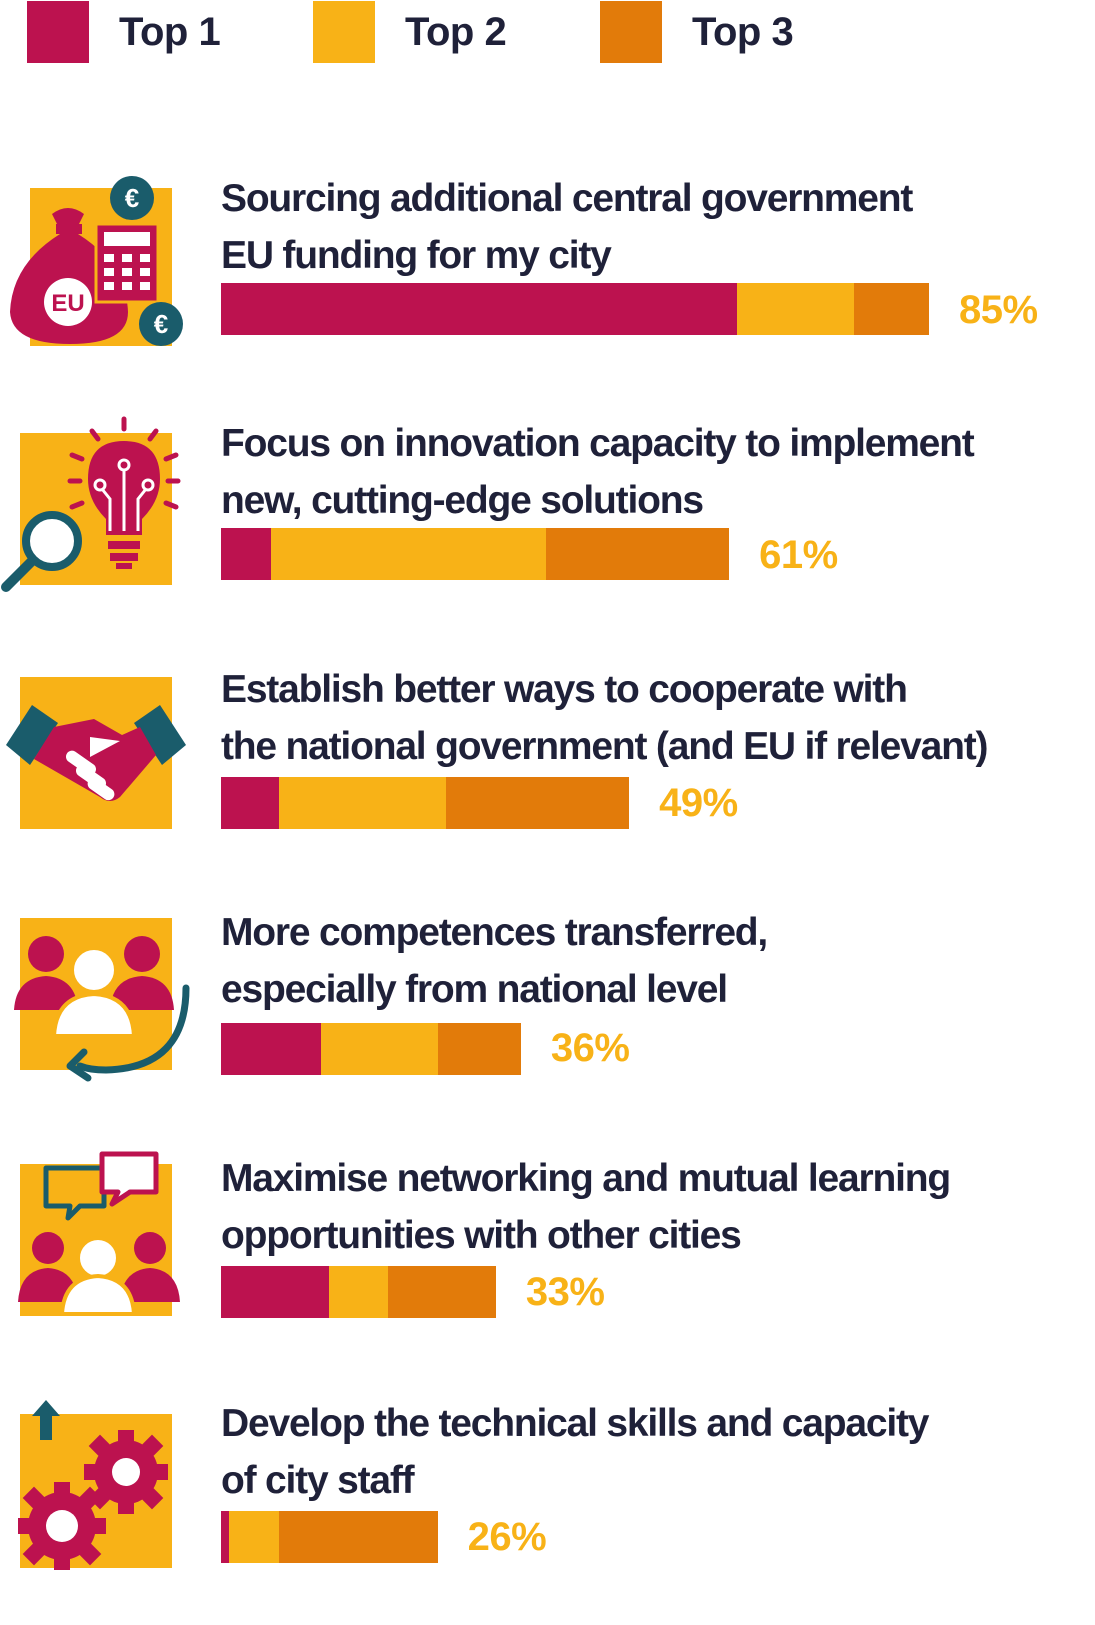 Image resolution: width=1095 pixels, height=1625 pixels. What do you see at coordinates (95, 1484) in the screenshot?
I see `gears-skills-icon` at bounding box center [95, 1484].